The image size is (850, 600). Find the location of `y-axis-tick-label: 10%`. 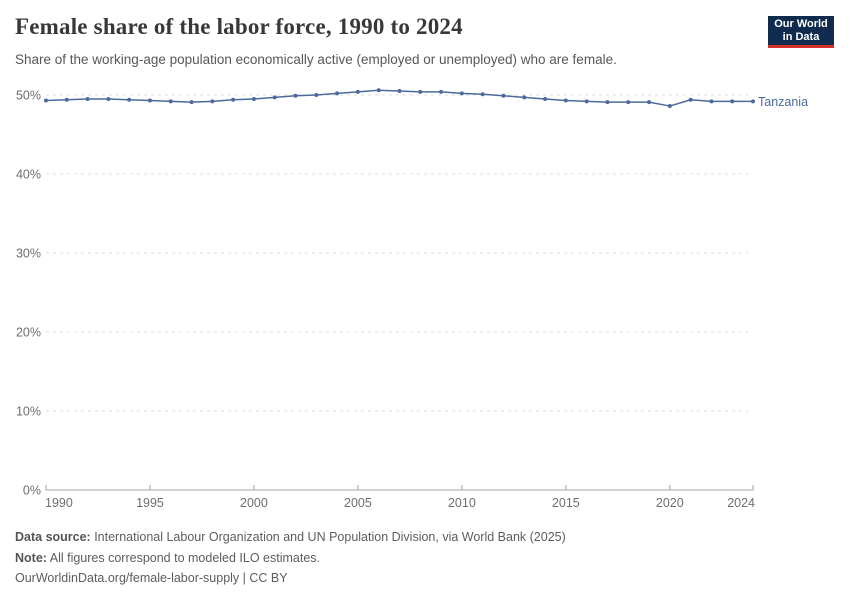

y-axis-tick-label: 10% is located at coordinates (28, 412).